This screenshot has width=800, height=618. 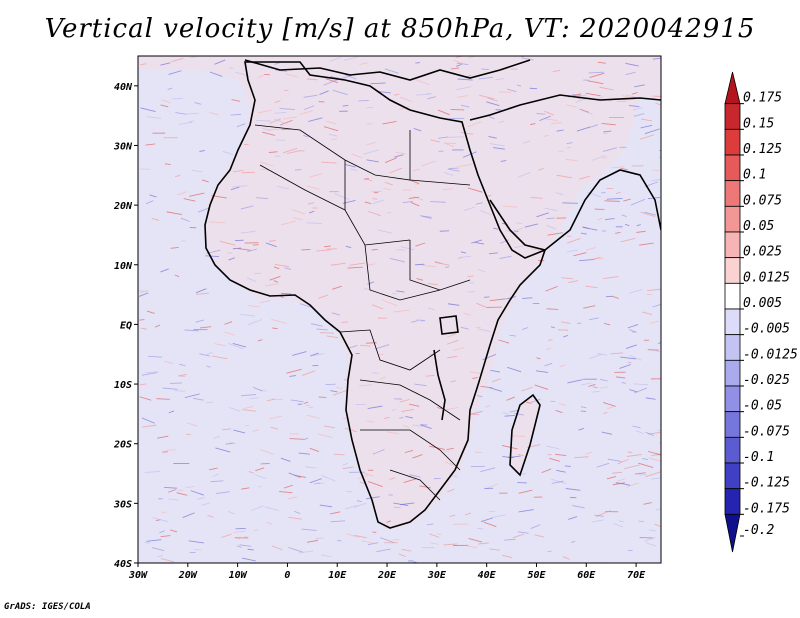 What do you see at coordinates (47, 607) in the screenshot?
I see `credit-text: GrADS: IGES/COLA` at bounding box center [47, 607].